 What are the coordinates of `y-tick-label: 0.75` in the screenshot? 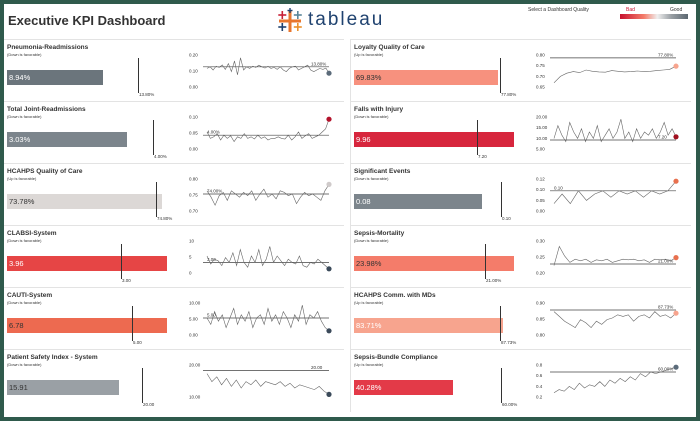 It's located at (193, 195).